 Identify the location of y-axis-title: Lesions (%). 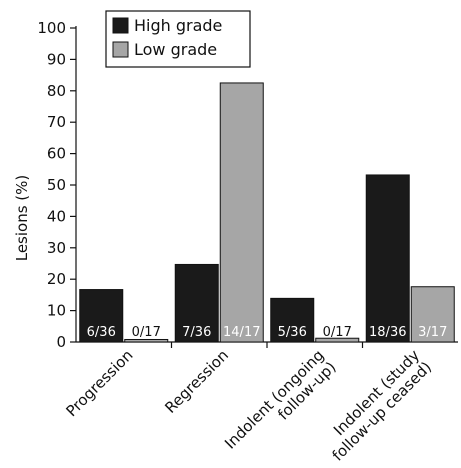
(22, 218).